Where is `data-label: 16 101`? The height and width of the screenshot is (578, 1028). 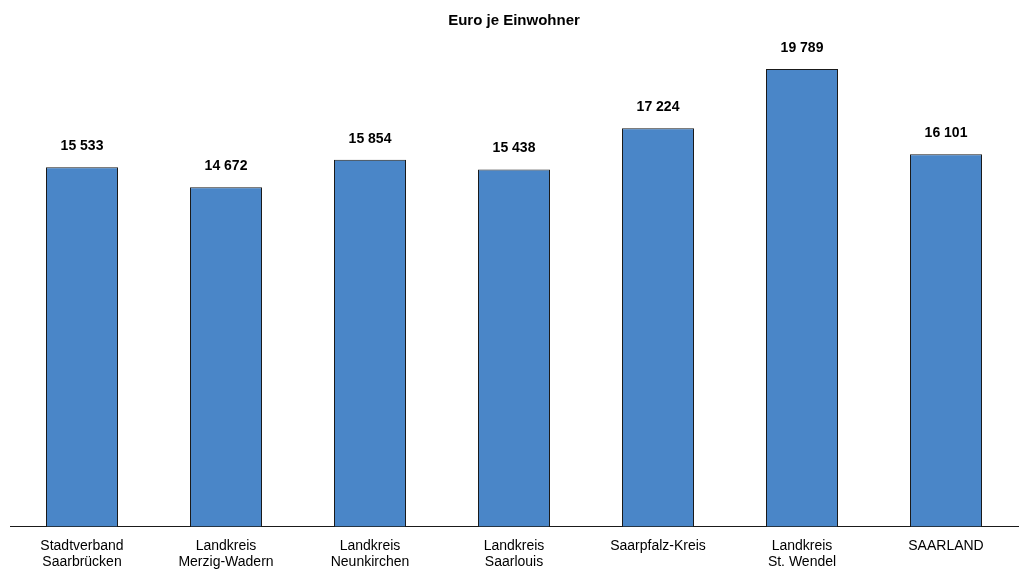
data-label: 16 101 is located at coordinates (946, 132).